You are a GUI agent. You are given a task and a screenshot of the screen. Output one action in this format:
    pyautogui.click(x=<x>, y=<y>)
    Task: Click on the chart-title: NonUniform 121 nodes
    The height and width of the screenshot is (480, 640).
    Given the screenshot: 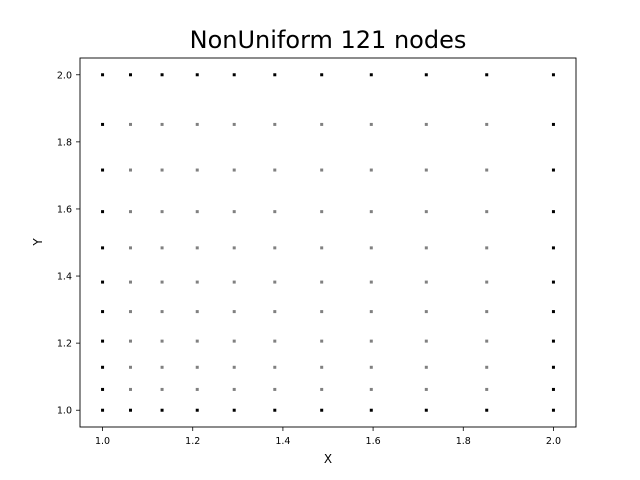 What is the action you would take?
    pyautogui.click(x=328, y=40)
    